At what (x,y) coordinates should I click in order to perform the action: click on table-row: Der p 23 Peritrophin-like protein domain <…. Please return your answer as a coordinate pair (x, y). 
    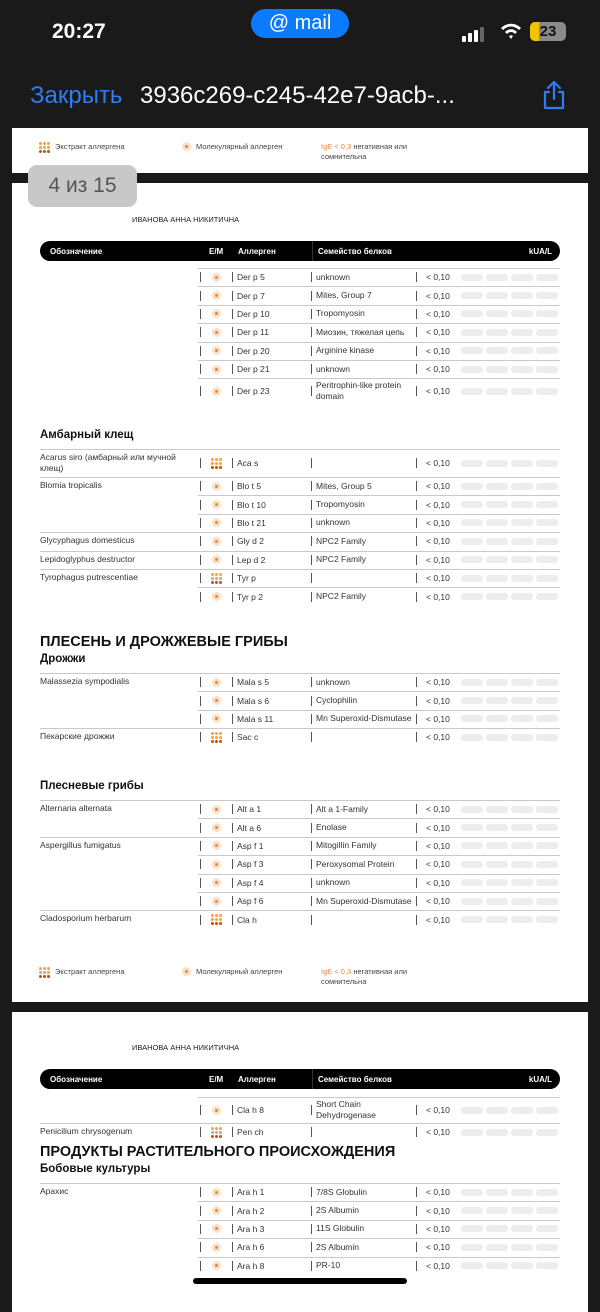
    Looking at the image, I should click on (300, 391).